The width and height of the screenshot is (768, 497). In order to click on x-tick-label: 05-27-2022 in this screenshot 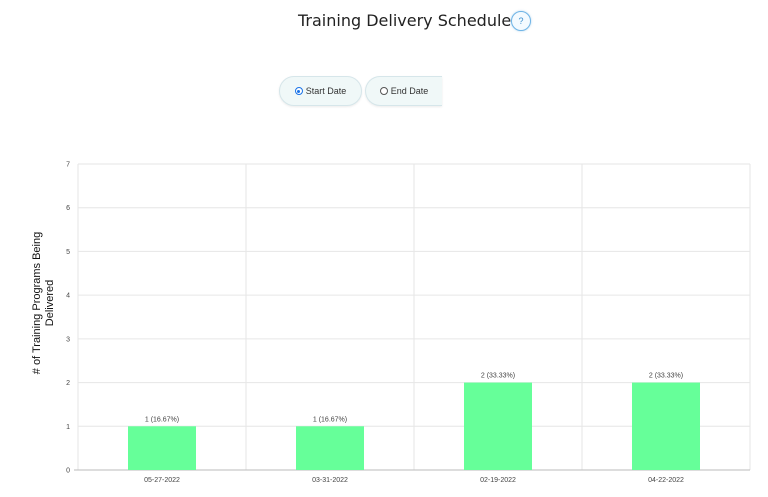, I will do `click(162, 480)`.